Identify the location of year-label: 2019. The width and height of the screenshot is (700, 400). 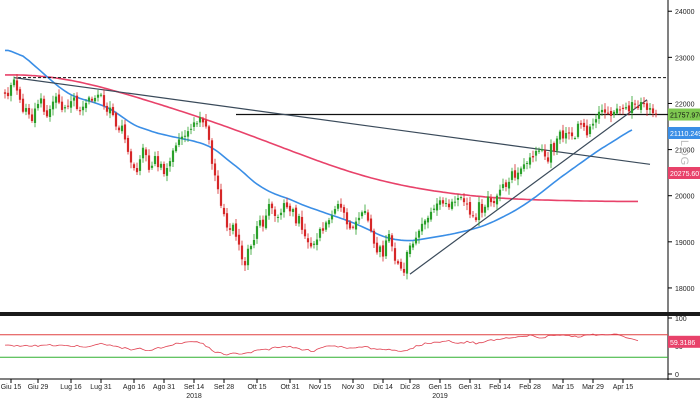
(440, 396).